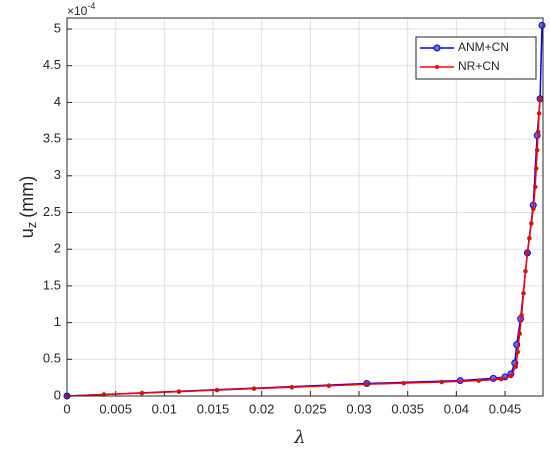  I want to click on x-axis-label: λ, so click(299, 437).